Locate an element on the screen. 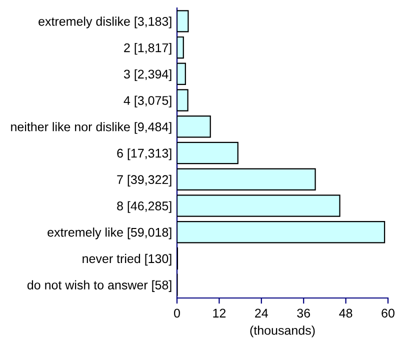 The width and height of the screenshot is (400, 342). y-tick-label: 7 [39,322] is located at coordinates (144, 180).